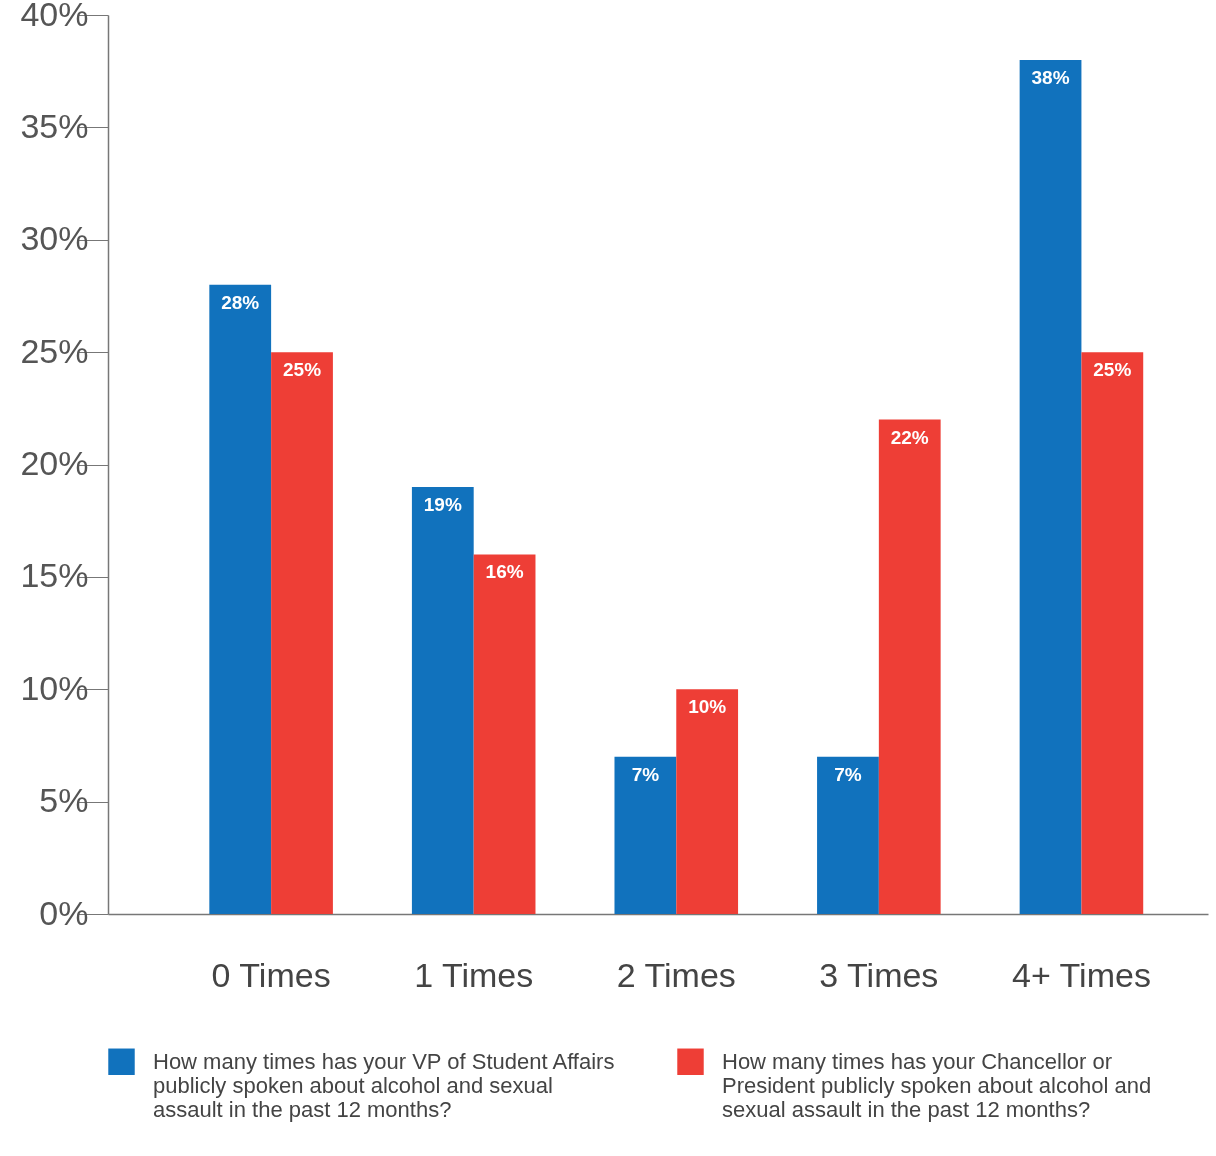  What do you see at coordinates (271, 974) in the screenshot?
I see `x-tick-label: 0 Times` at bounding box center [271, 974].